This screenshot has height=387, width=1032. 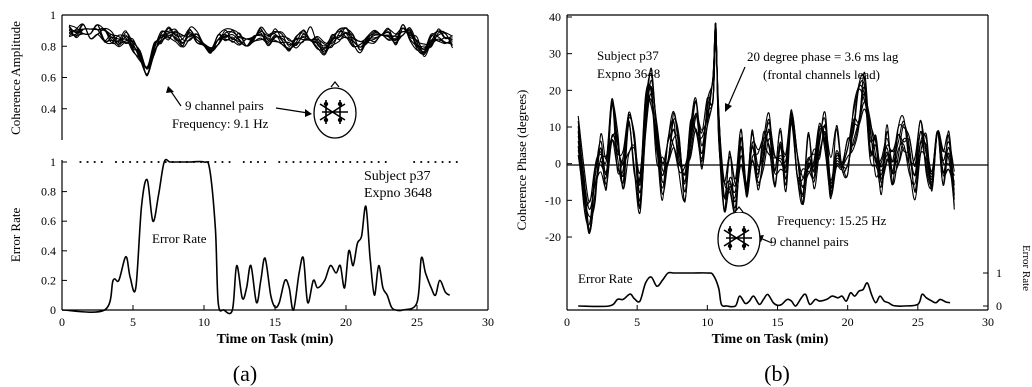 What do you see at coordinates (521, 160) in the screenshot?
I see `b-ylabel: Coherence Phase (degrees)` at bounding box center [521, 160].